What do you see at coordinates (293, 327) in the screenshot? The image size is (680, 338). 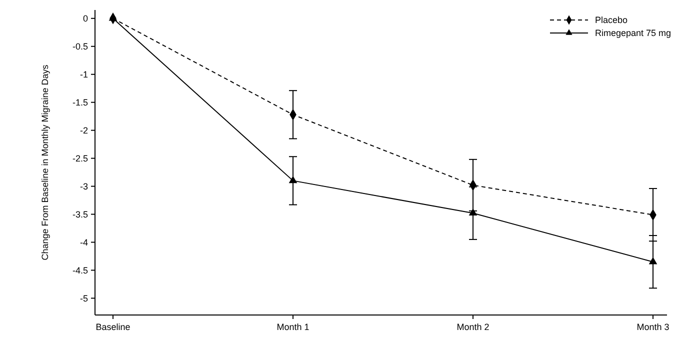 I see `x-tick-label: Month 1` at bounding box center [293, 327].